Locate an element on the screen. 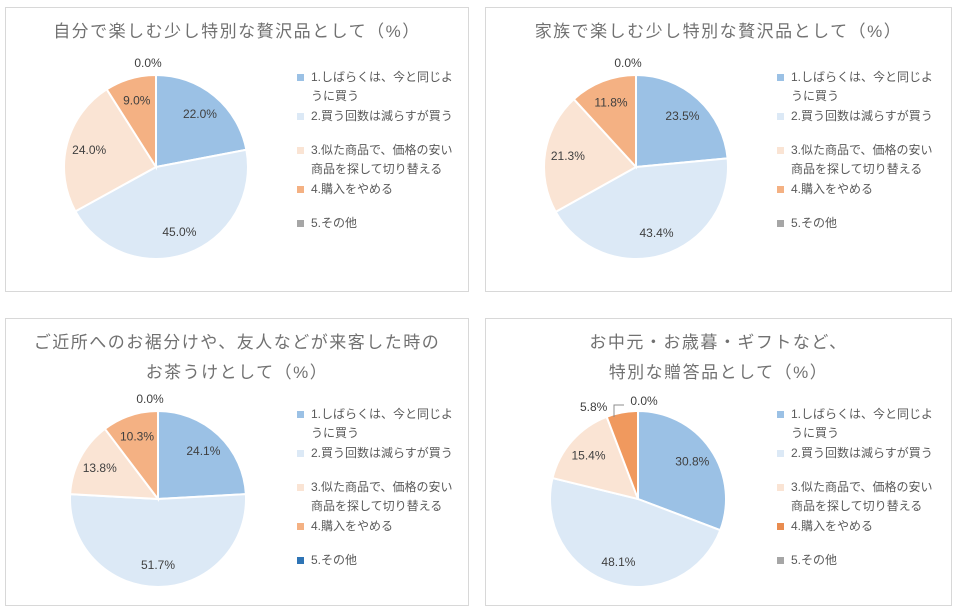 The width and height of the screenshot is (958, 613). pie-chart: 22.0% 45.0% 24.0% 9.0% 0.0% is located at coordinates (156, 158).